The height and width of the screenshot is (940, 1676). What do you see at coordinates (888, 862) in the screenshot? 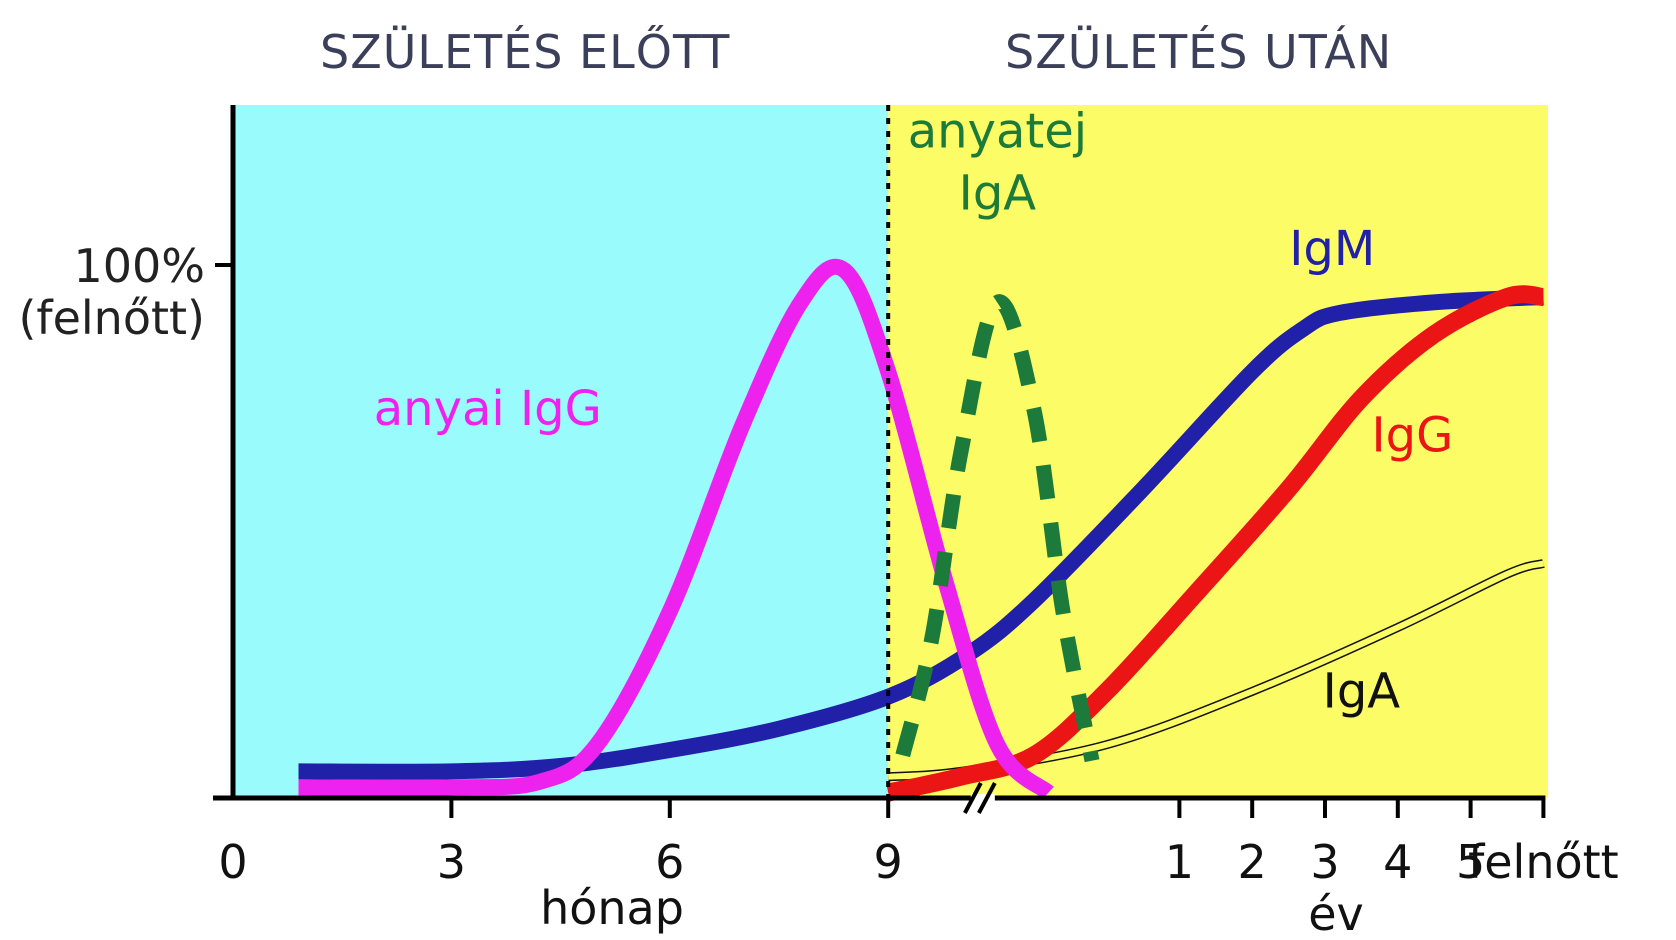
I see `x-tick-label-9: 9` at bounding box center [888, 862].